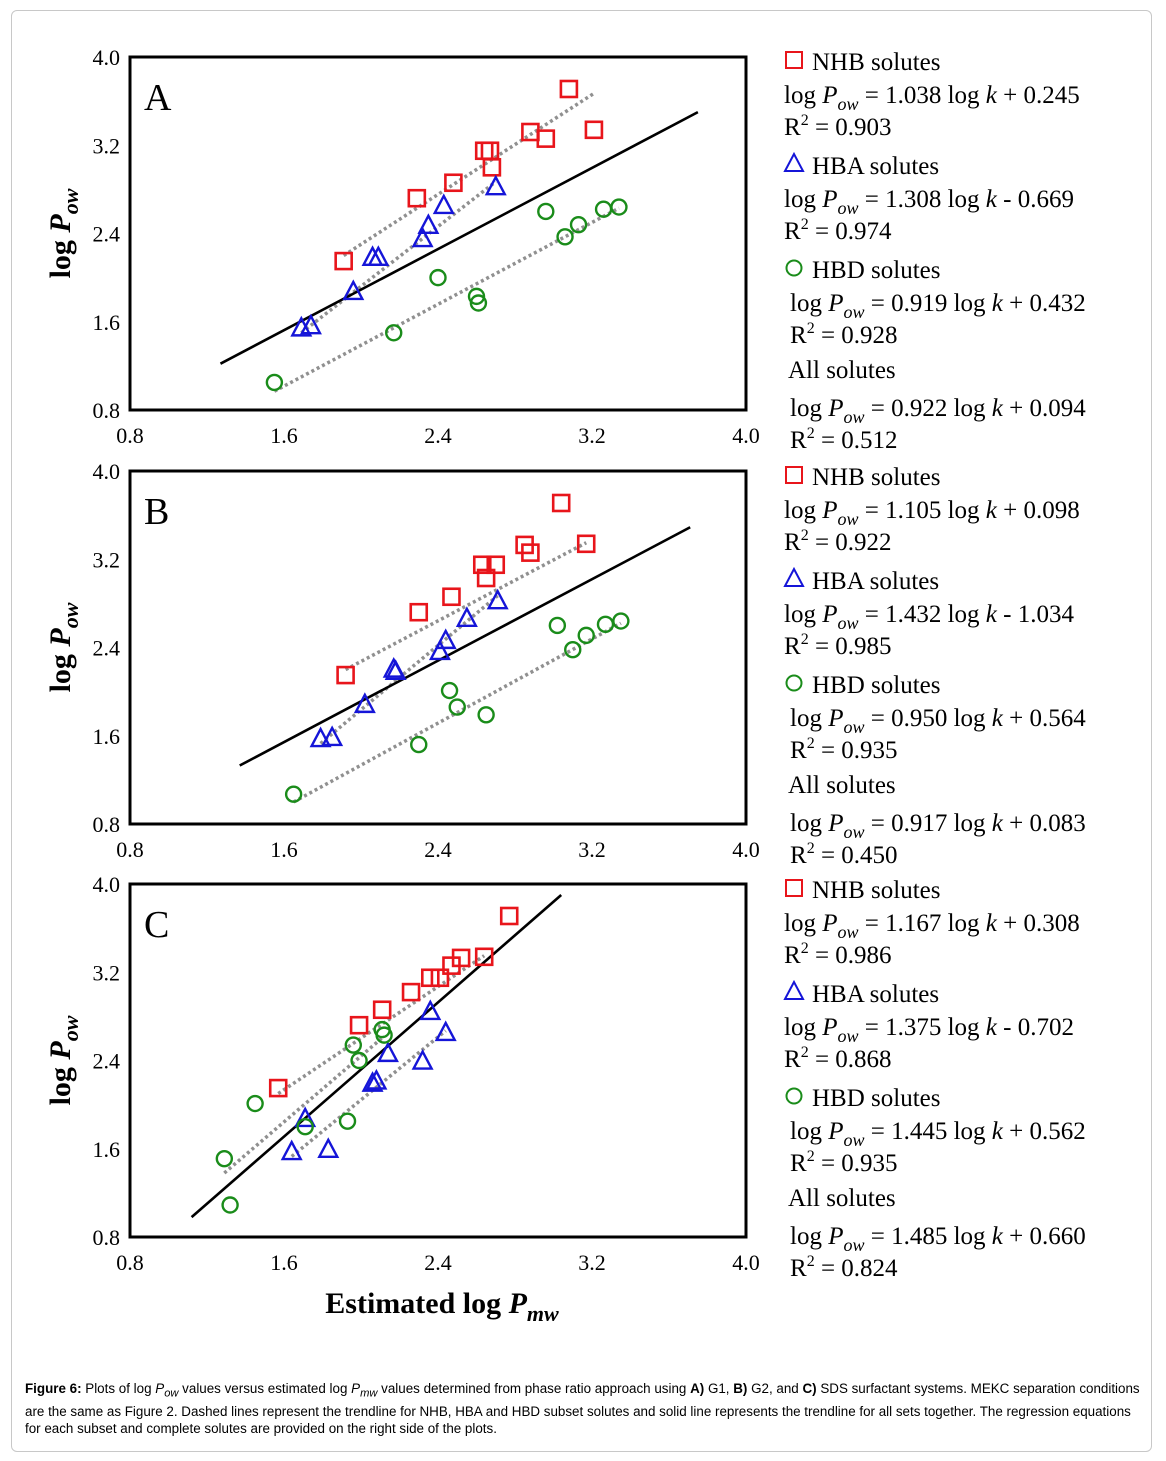  Describe the element at coordinates (465, 646) in the screenshot. I see `trendline-all-b` at that location.